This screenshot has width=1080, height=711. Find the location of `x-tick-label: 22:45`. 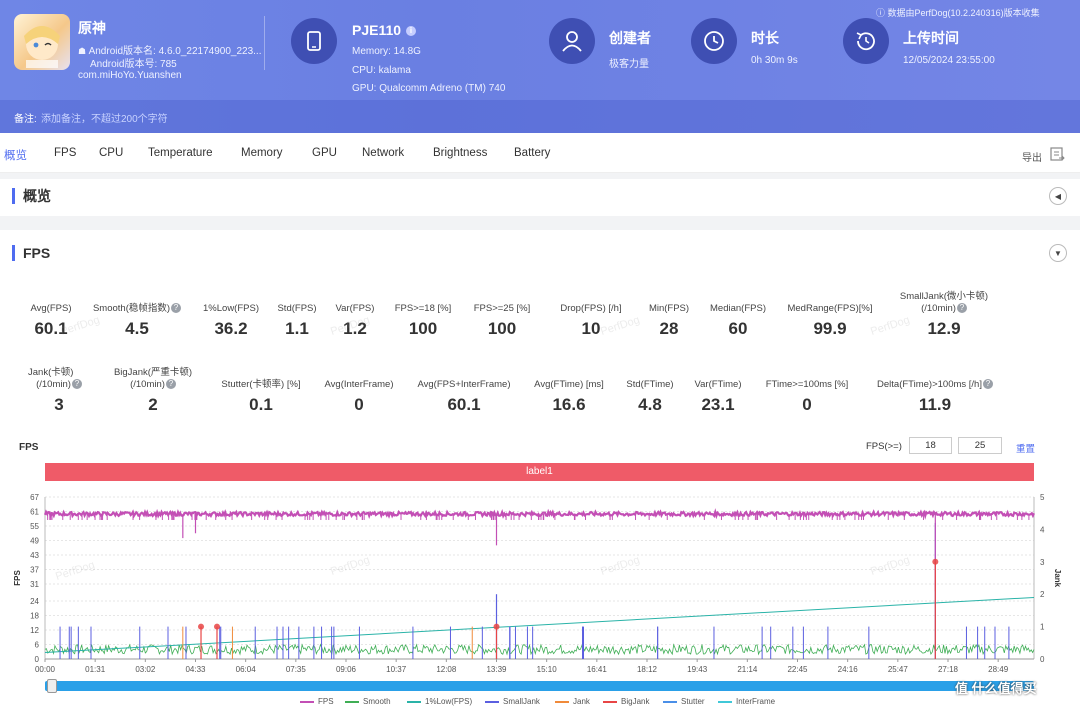

x-tick-label: 22:45 is located at coordinates (797, 669).